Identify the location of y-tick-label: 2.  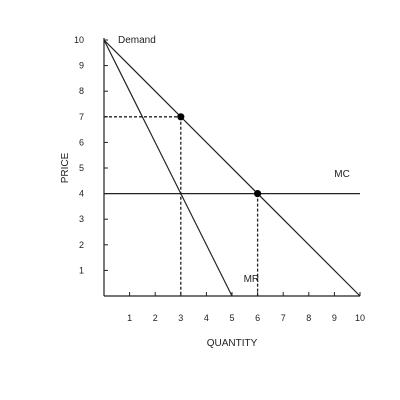
(81, 245).